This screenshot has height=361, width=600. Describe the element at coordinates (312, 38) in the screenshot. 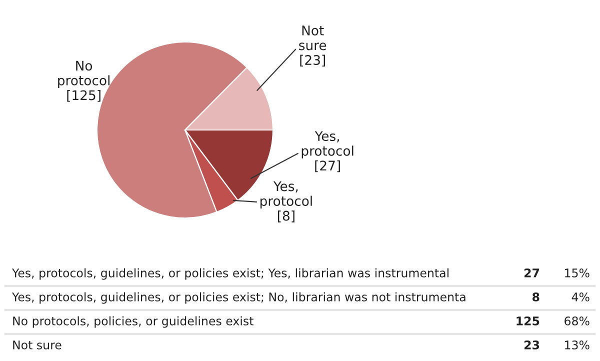

I see `slice-label: Not sure` at that location.